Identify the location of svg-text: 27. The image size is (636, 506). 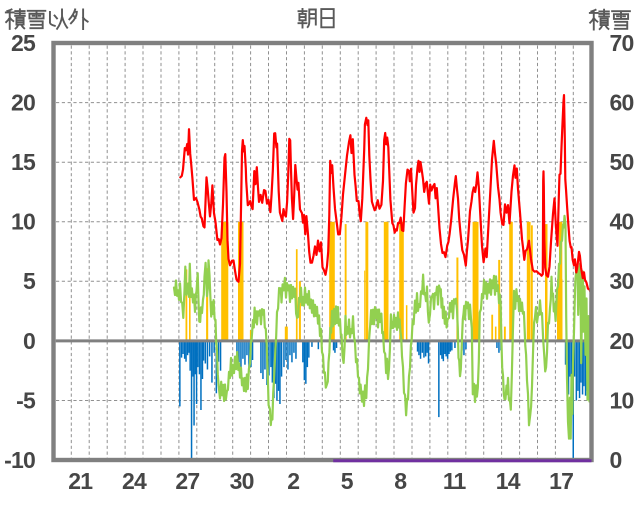
(187, 481).